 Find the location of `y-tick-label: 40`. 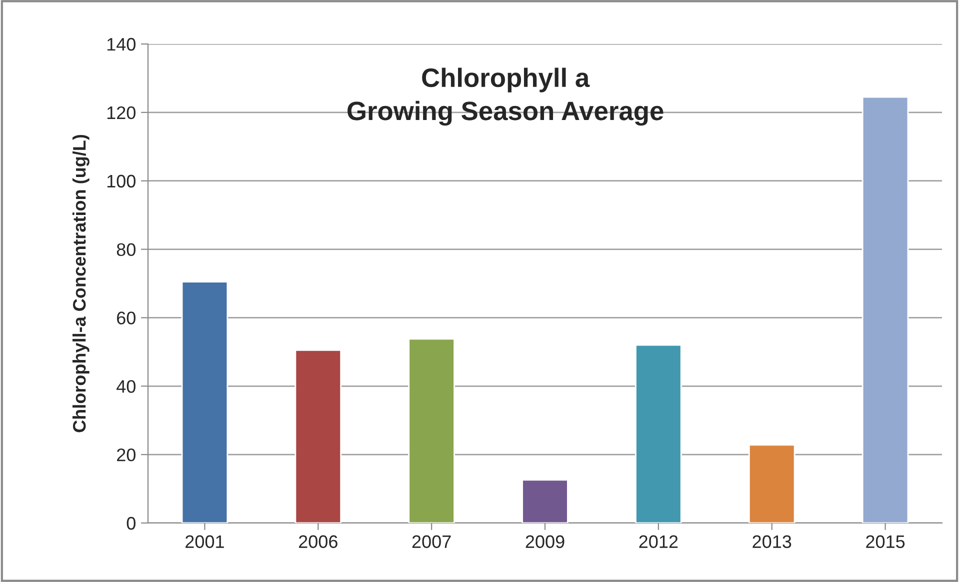

y-tick-label: 40 is located at coordinates (126, 386).